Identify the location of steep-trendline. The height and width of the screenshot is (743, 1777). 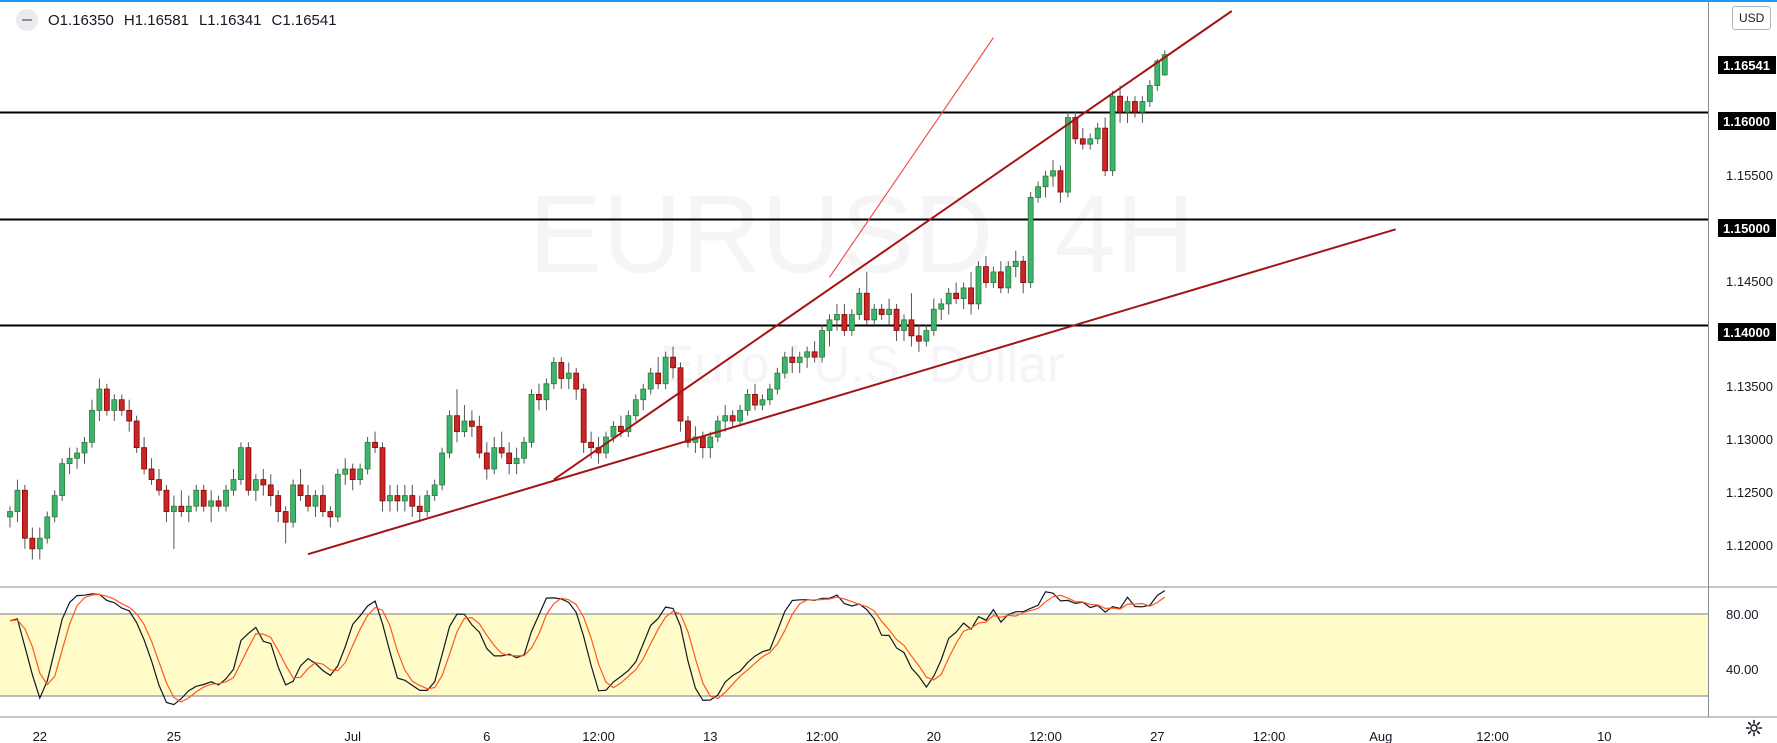
(911, 157).